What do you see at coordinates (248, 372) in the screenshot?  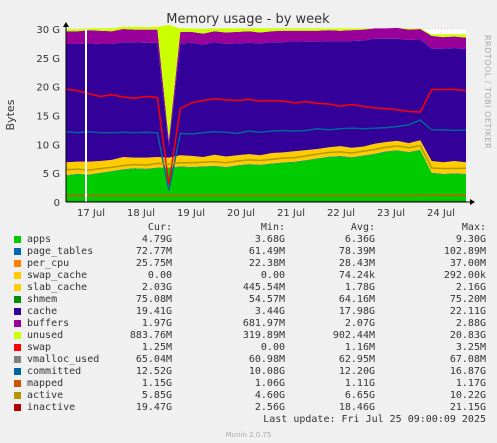 I see `legend-row-committed: committed 12.52G 10.08G 12.20G 16.87G` at bounding box center [248, 372].